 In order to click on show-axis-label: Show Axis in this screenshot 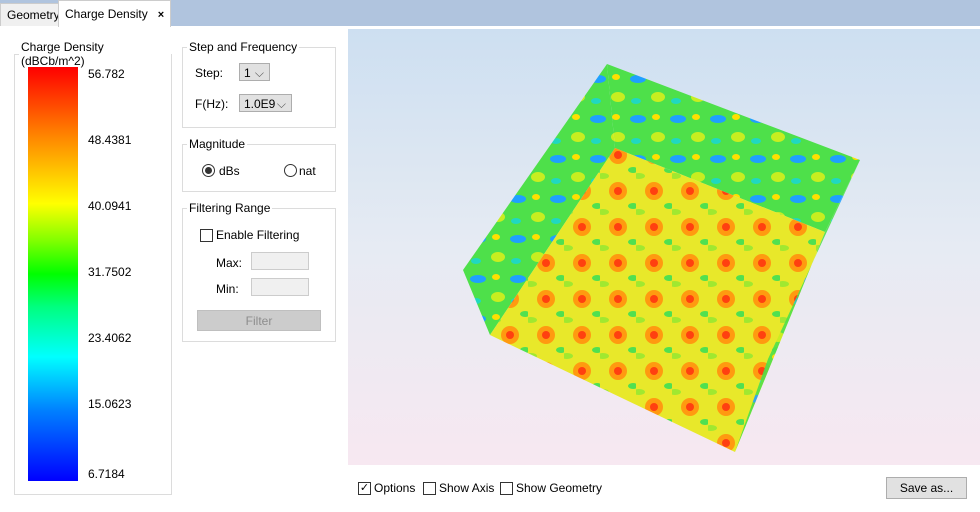, I will do `click(467, 488)`.